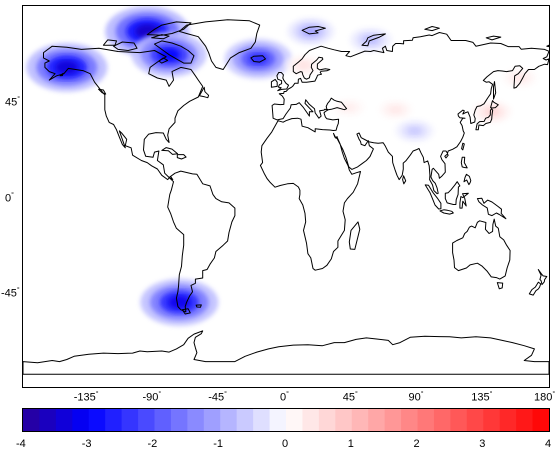  Describe the element at coordinates (160, 37) in the screenshot. I see `coastline-devon-isl` at that location.